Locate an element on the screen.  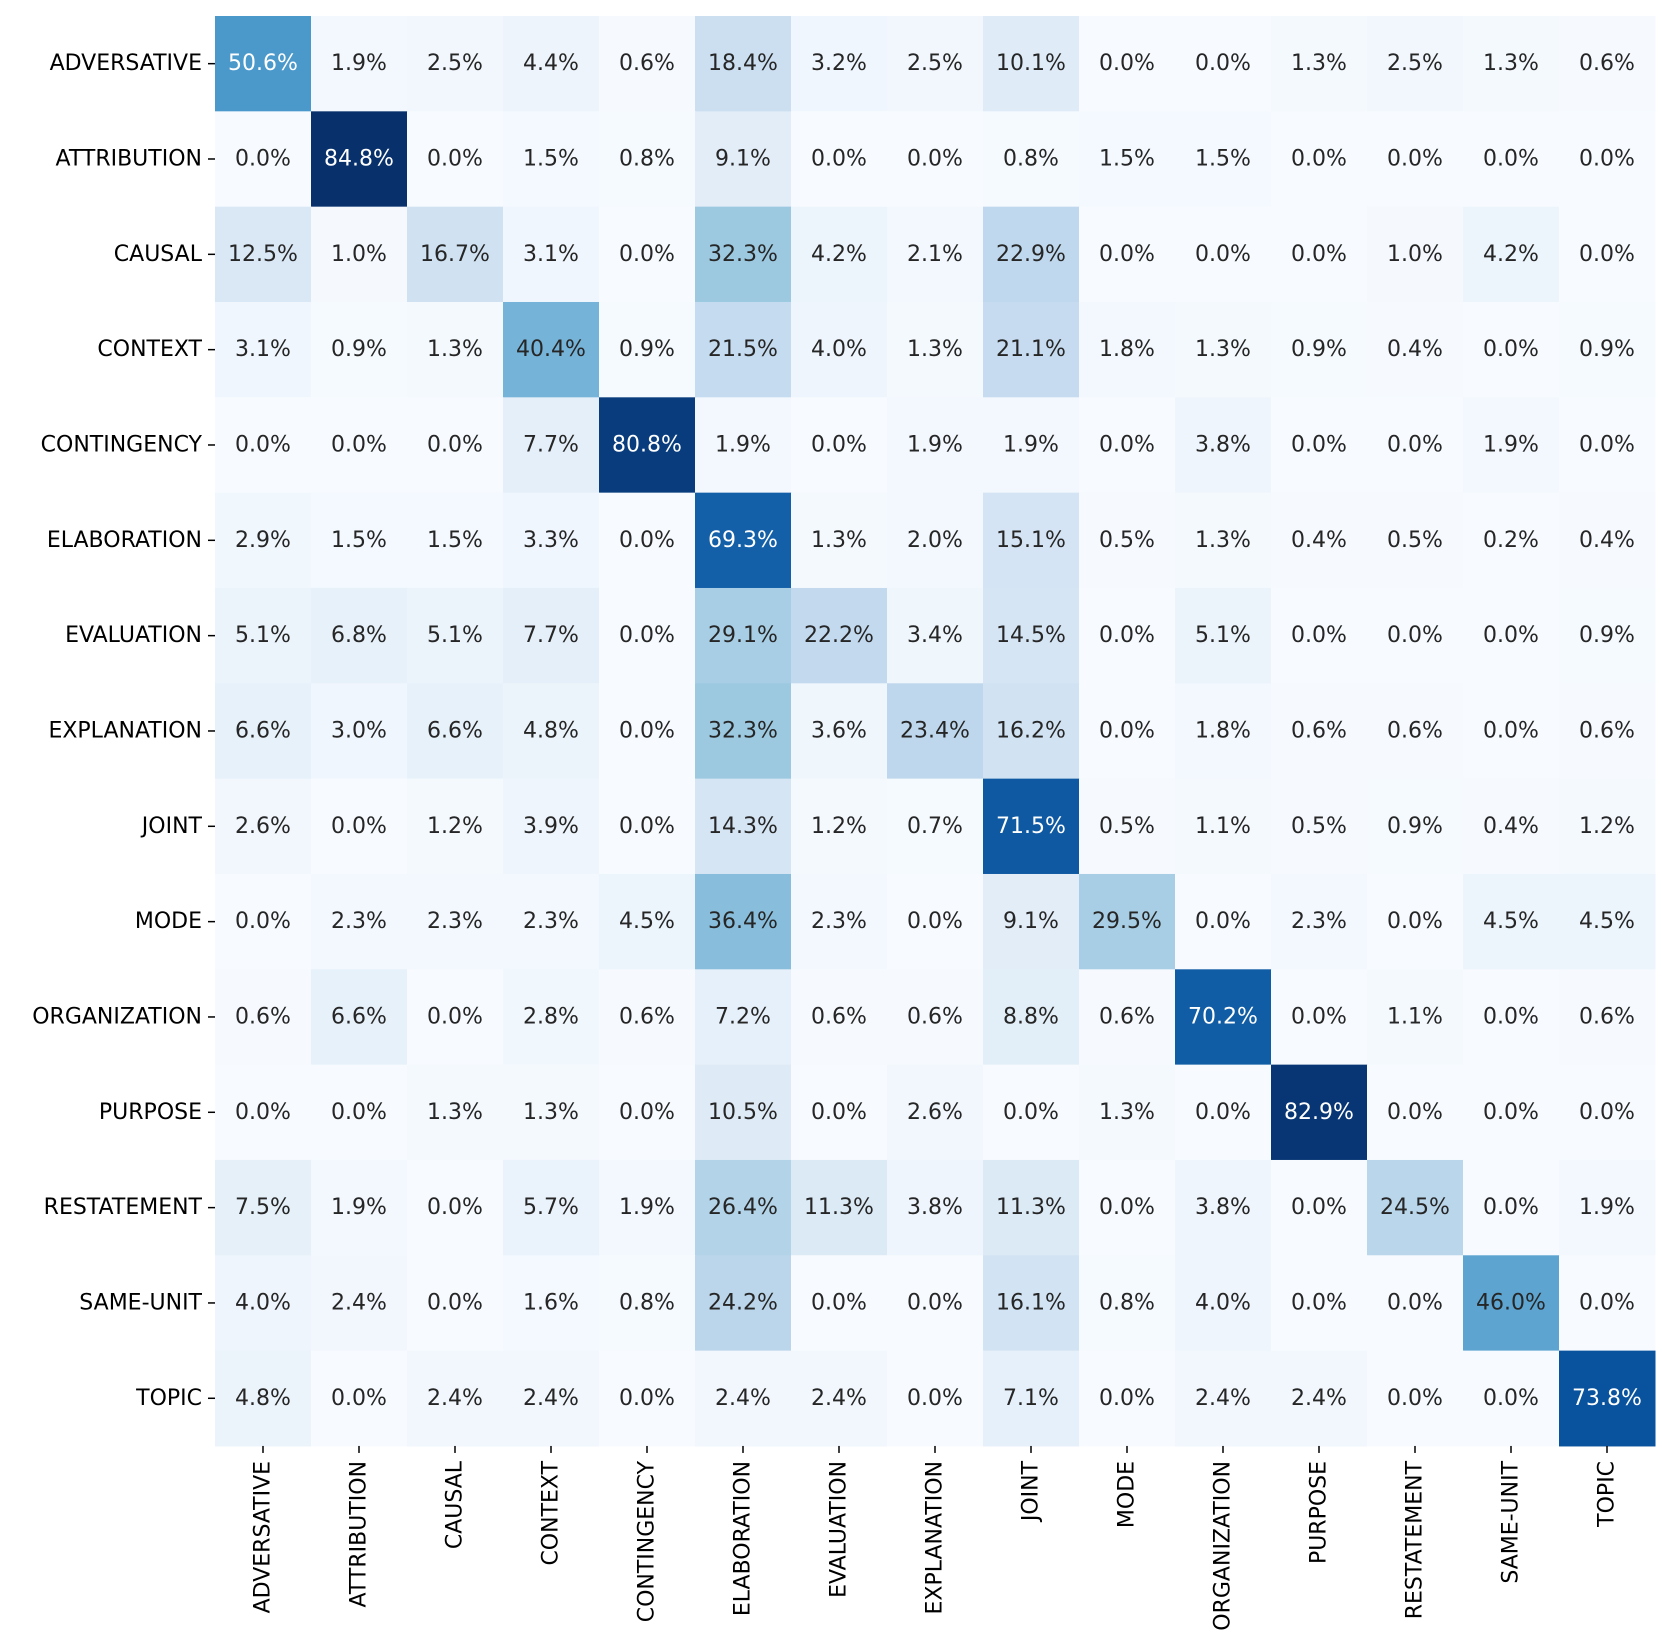
heatmap-cell-value: 73.8% is located at coordinates (1607, 1398).